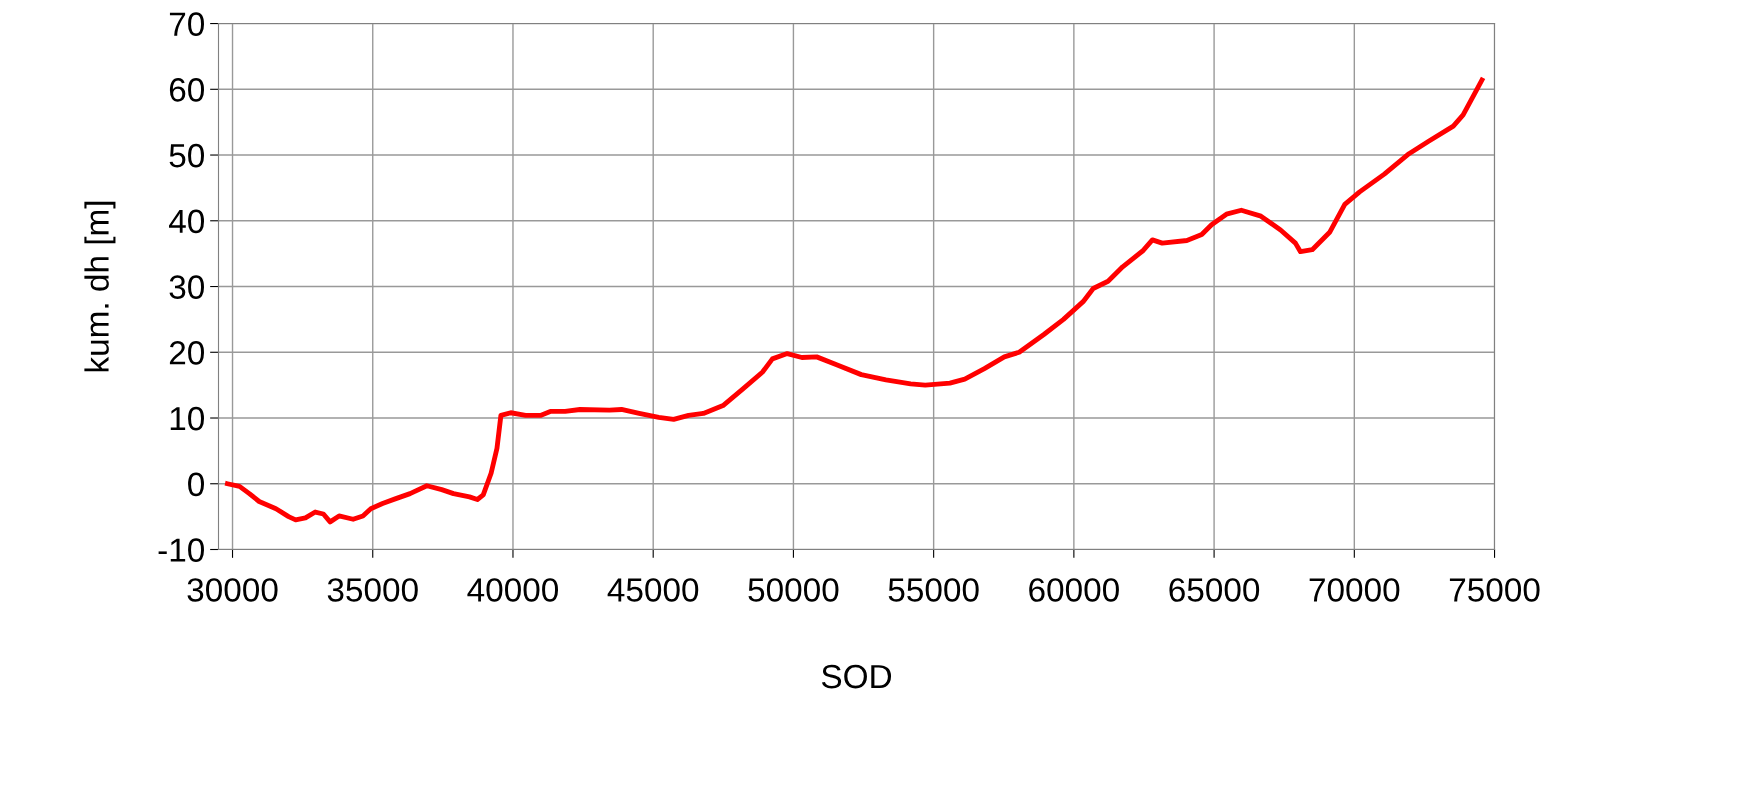 The height and width of the screenshot is (785, 1748). What do you see at coordinates (187, 287) in the screenshot?
I see `y-tick-label: 30` at bounding box center [187, 287].